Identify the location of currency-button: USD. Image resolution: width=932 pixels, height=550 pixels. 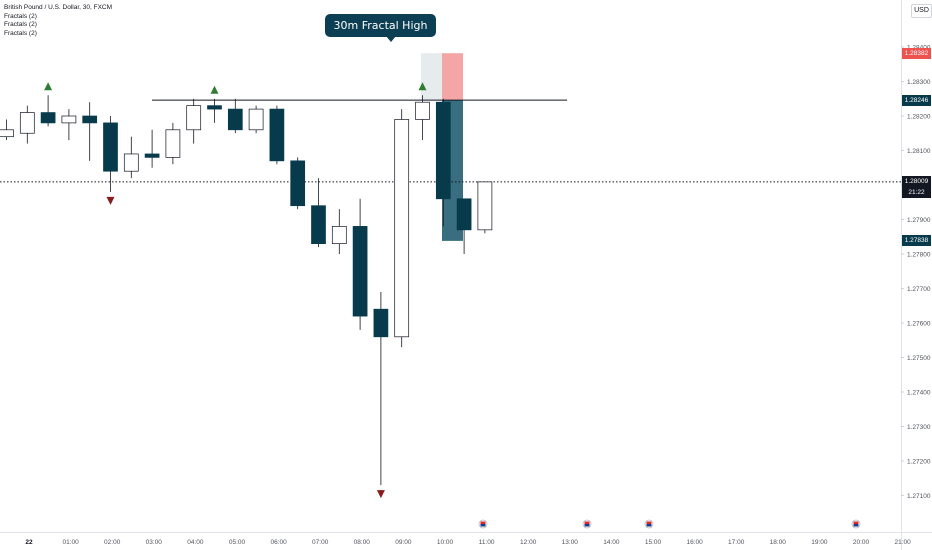
(921, 11).